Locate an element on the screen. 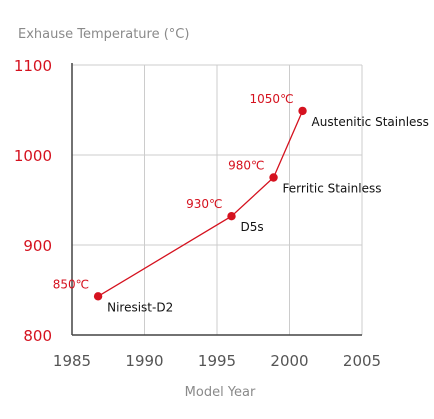  y-tick-label: 900 is located at coordinates (37, 246).